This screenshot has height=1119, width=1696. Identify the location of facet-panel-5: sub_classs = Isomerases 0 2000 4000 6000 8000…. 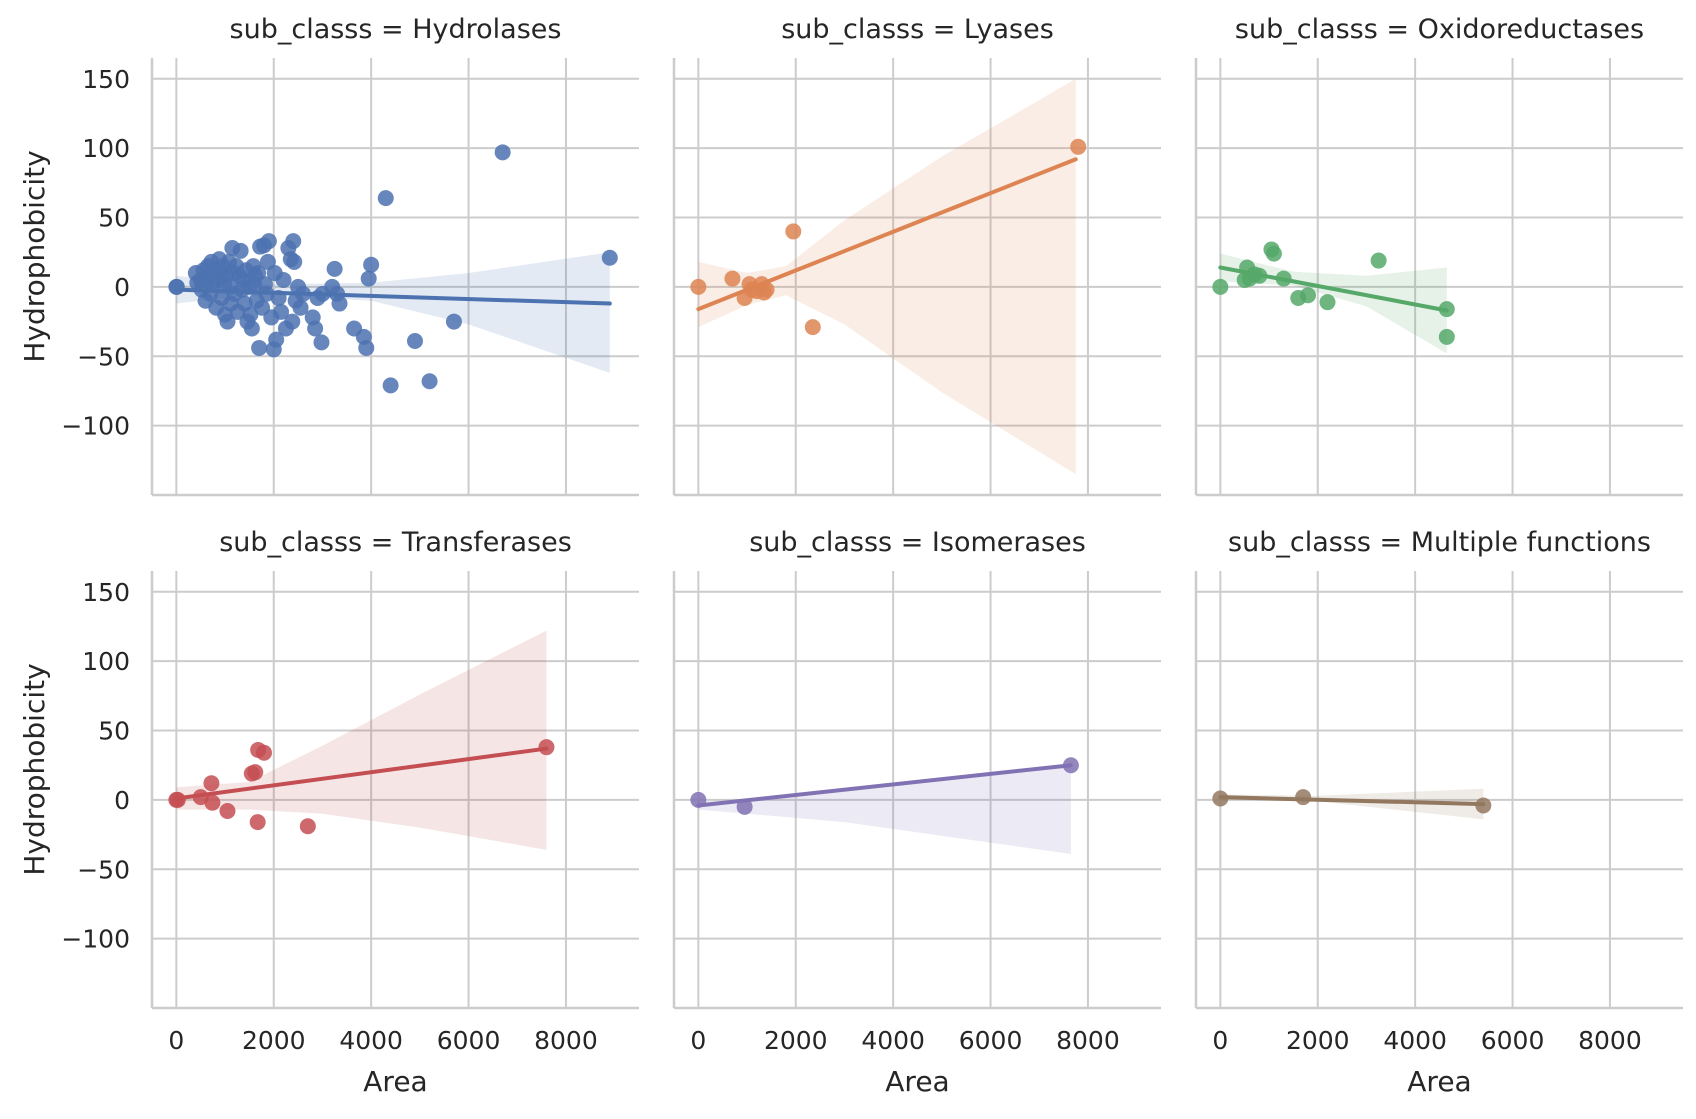
(916, 812).